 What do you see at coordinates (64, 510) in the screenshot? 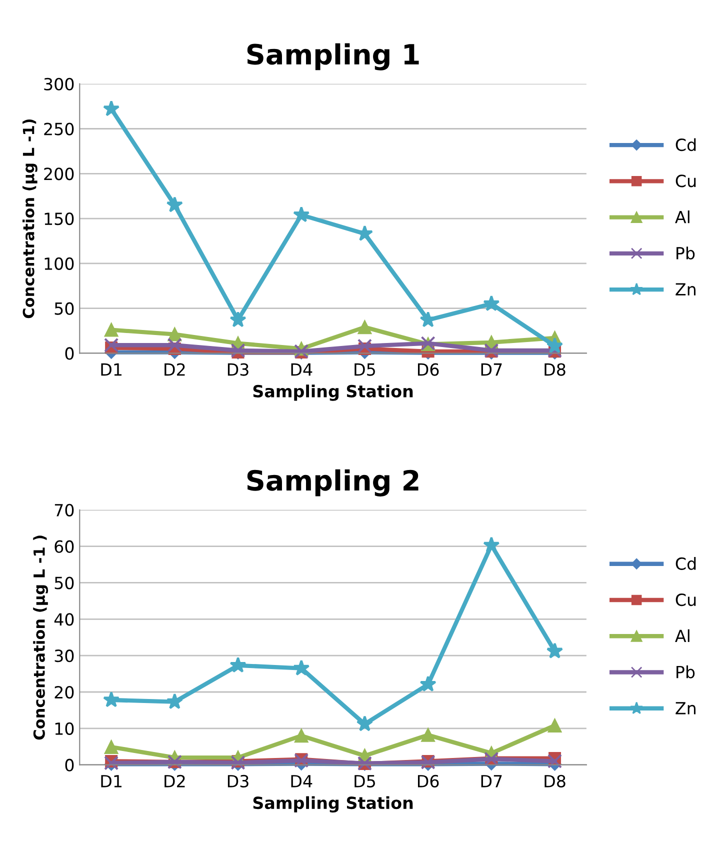
I see `y-tick-label: 70` at bounding box center [64, 510].